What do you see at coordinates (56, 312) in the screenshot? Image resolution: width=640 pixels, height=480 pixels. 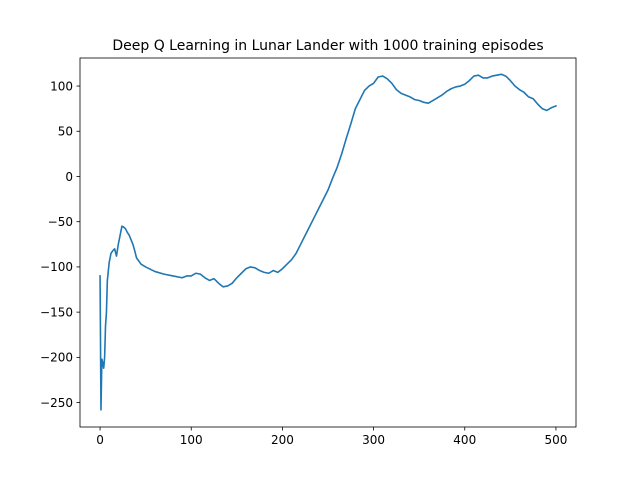 I see `y-tick-label: −150` at bounding box center [56, 312].